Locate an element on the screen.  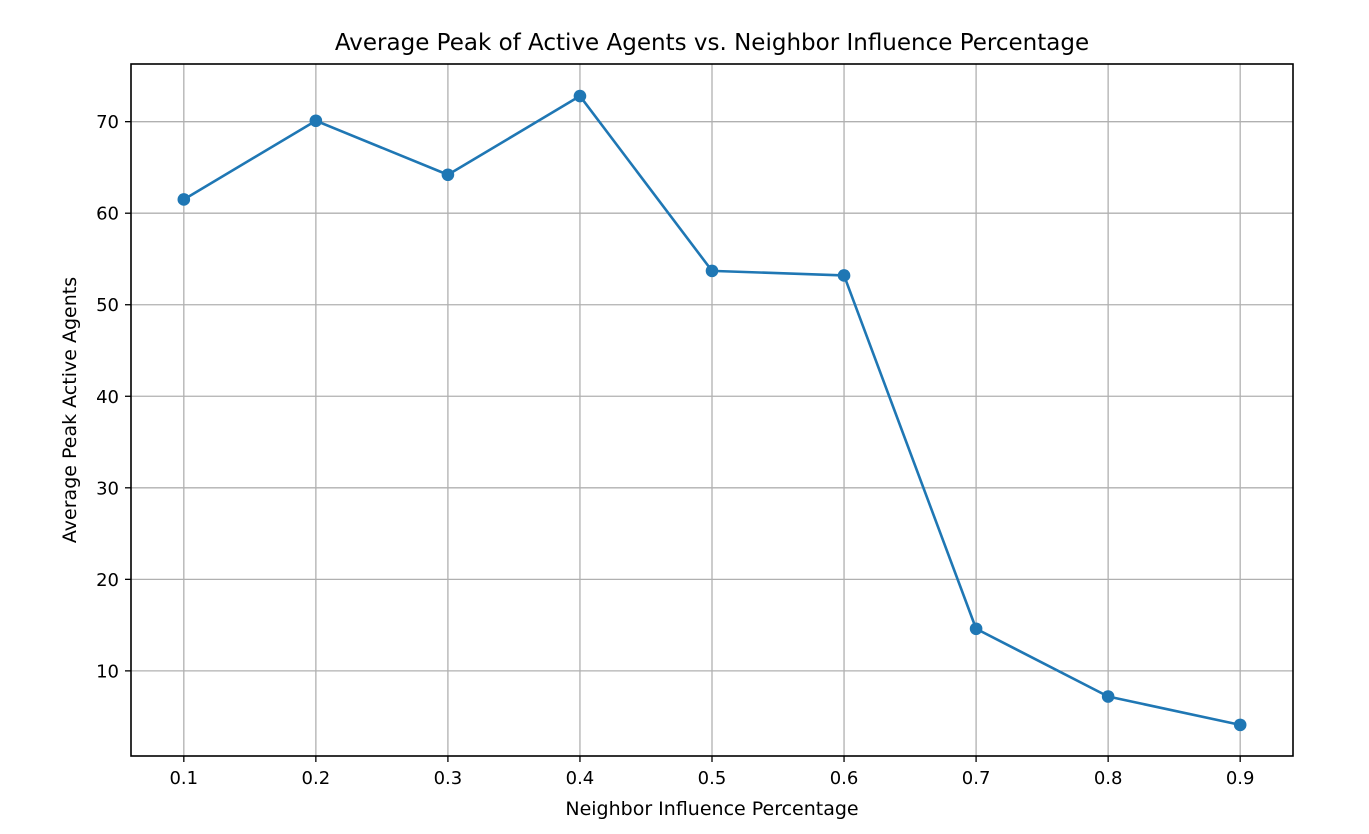
x-tick-label: 0.9 is located at coordinates (1240, 778).